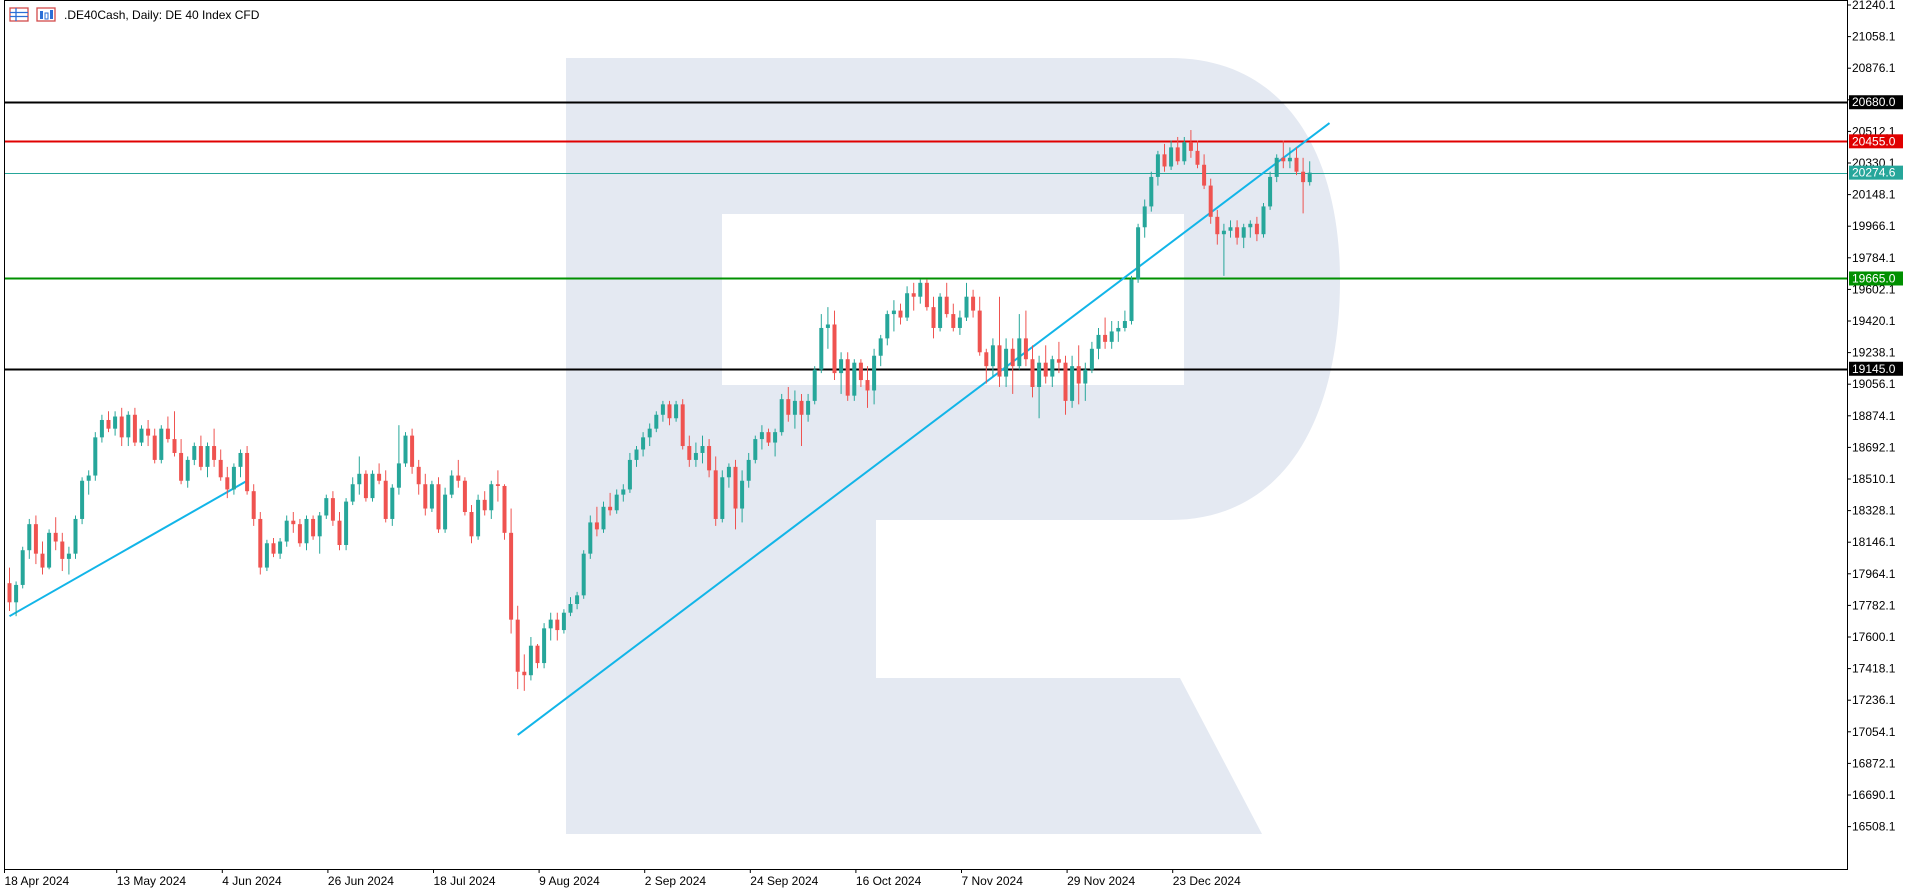 The image size is (1906, 894). What do you see at coordinates (1874, 6) in the screenshot?
I see `y-tick-label: 21240.1` at bounding box center [1874, 6].